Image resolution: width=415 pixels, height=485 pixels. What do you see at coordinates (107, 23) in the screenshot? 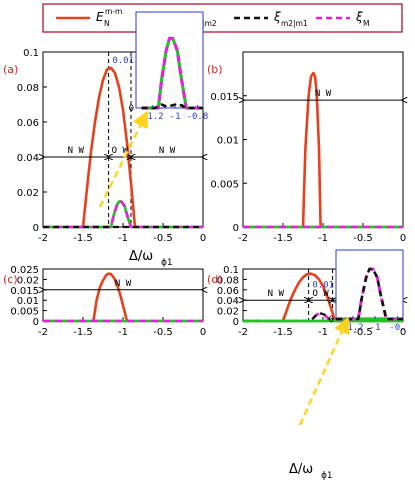
I see `legend-sub-EN: N` at bounding box center [107, 23].